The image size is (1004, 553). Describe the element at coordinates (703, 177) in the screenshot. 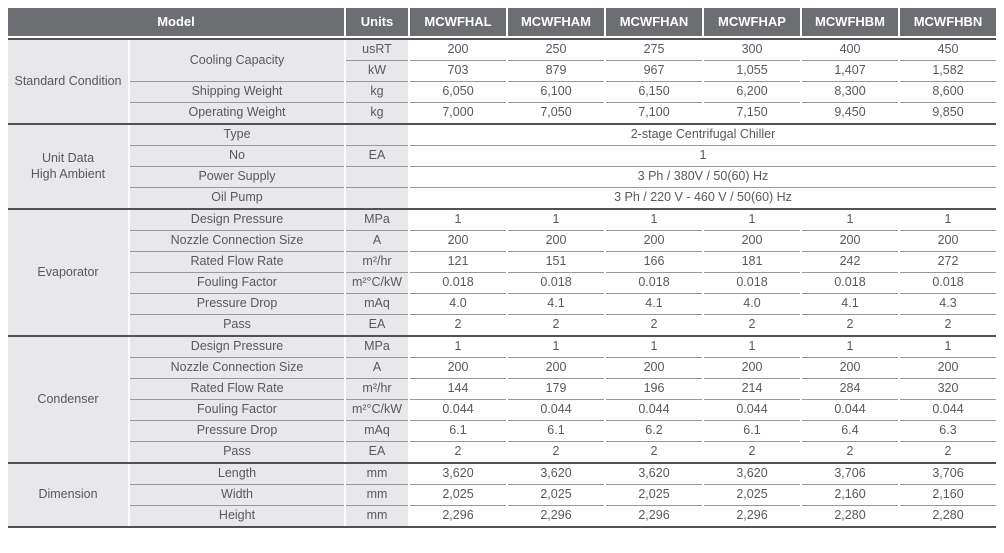

I see `spanned-value-cell: 3 Ph / 380V / 50(60) Hz` at that location.